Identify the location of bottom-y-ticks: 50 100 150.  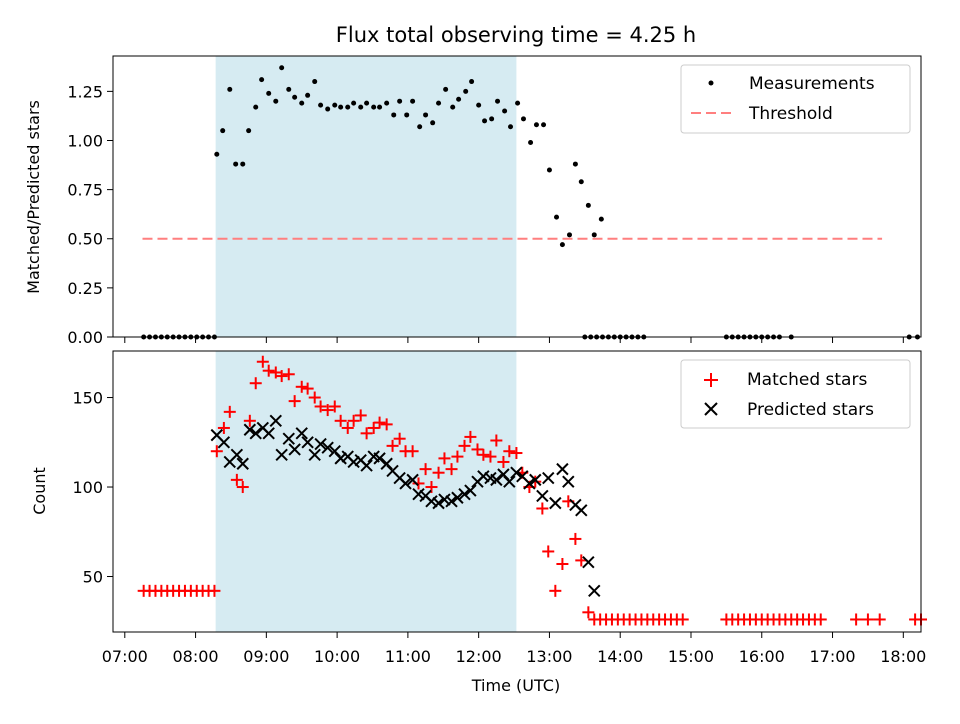
(92, 488).